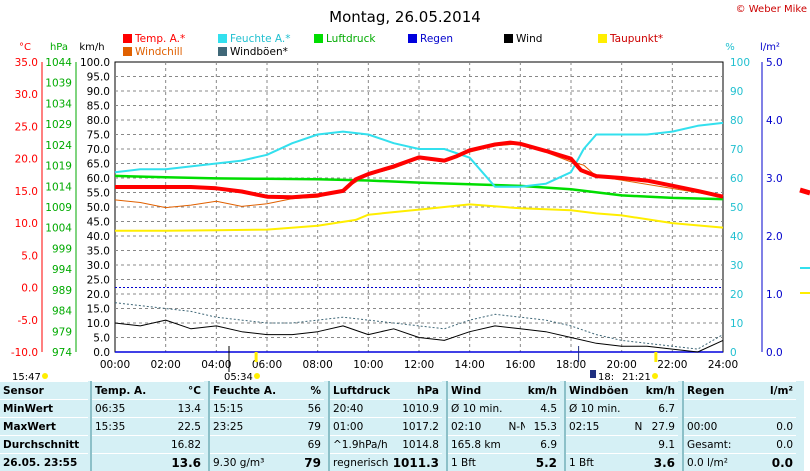 This screenshot has width=810, height=471. What do you see at coordinates (260, 39) in the screenshot?
I see `legend-label: Feuchte A.*` at bounding box center [260, 39].